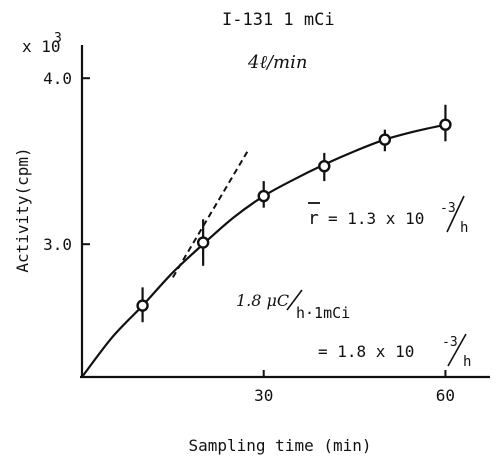 This screenshot has height=461, width=502. I want to click on x-tick-label: 60, so click(445, 395).